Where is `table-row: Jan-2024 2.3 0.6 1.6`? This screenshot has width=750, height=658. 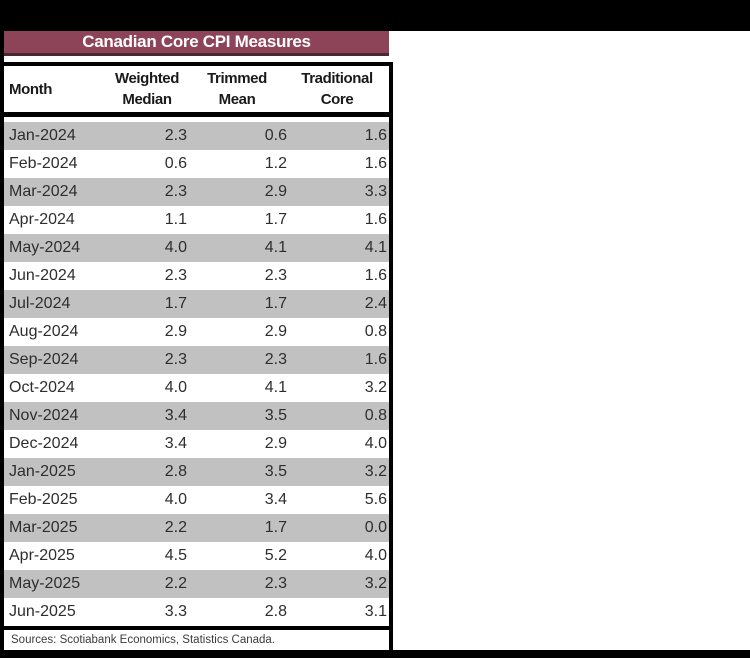 table-row: Jan-2024 2.3 0.6 1.6 is located at coordinates (196, 136).